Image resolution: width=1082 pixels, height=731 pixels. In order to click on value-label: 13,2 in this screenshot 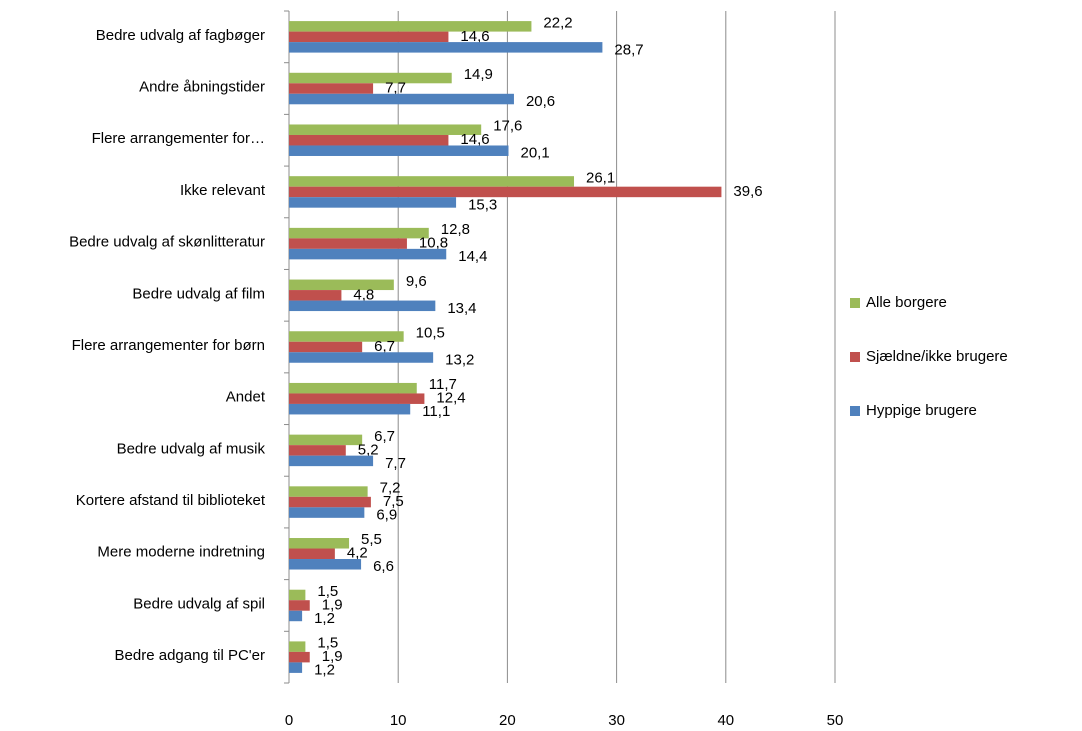, I will do `click(459, 359)`.